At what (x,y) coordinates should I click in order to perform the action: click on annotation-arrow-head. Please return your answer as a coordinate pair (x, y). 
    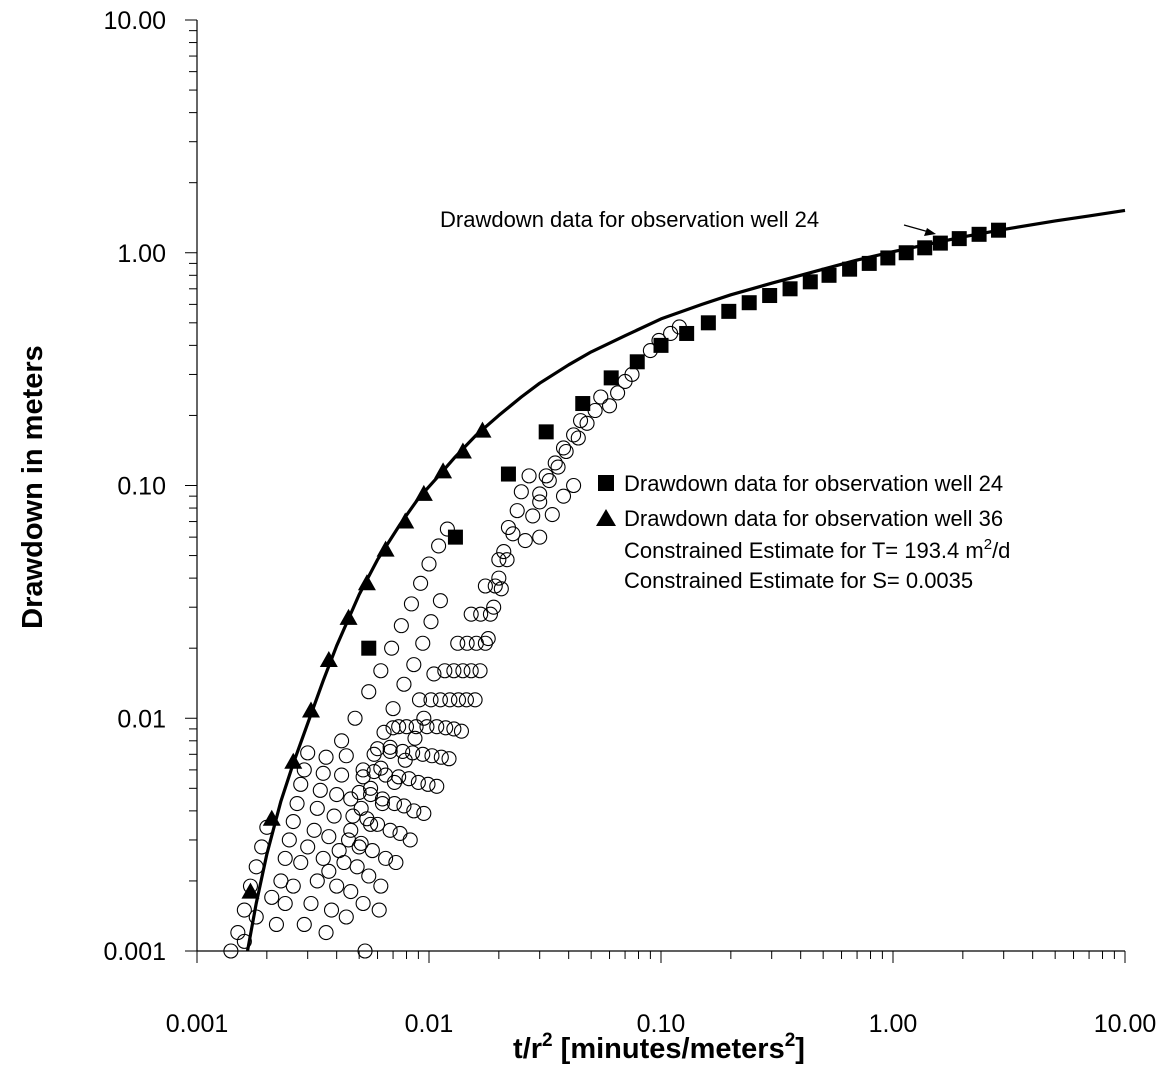
    Looking at the image, I should click on (930, 232).